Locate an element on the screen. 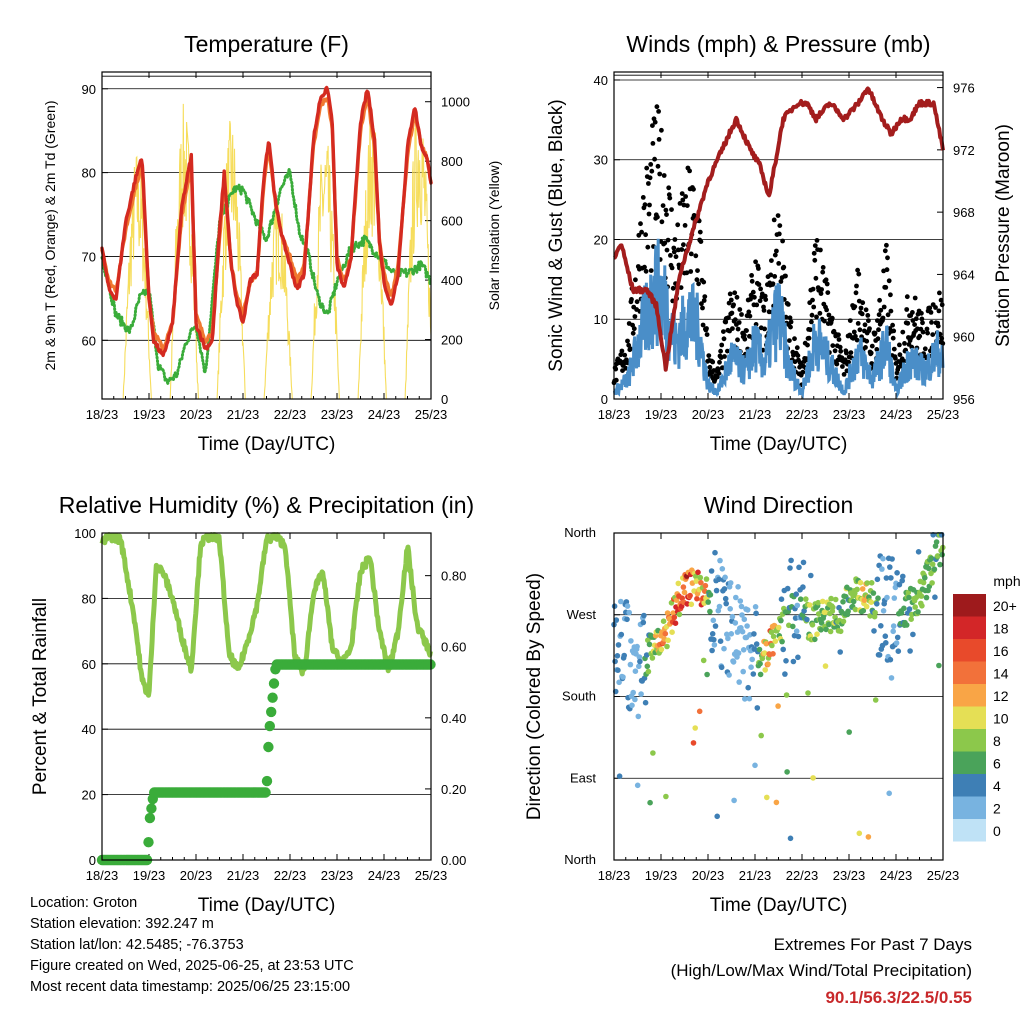 The width and height of the screenshot is (1024, 1024). footer-elevation: Station elevation: 392.247 m is located at coordinates (122, 924).